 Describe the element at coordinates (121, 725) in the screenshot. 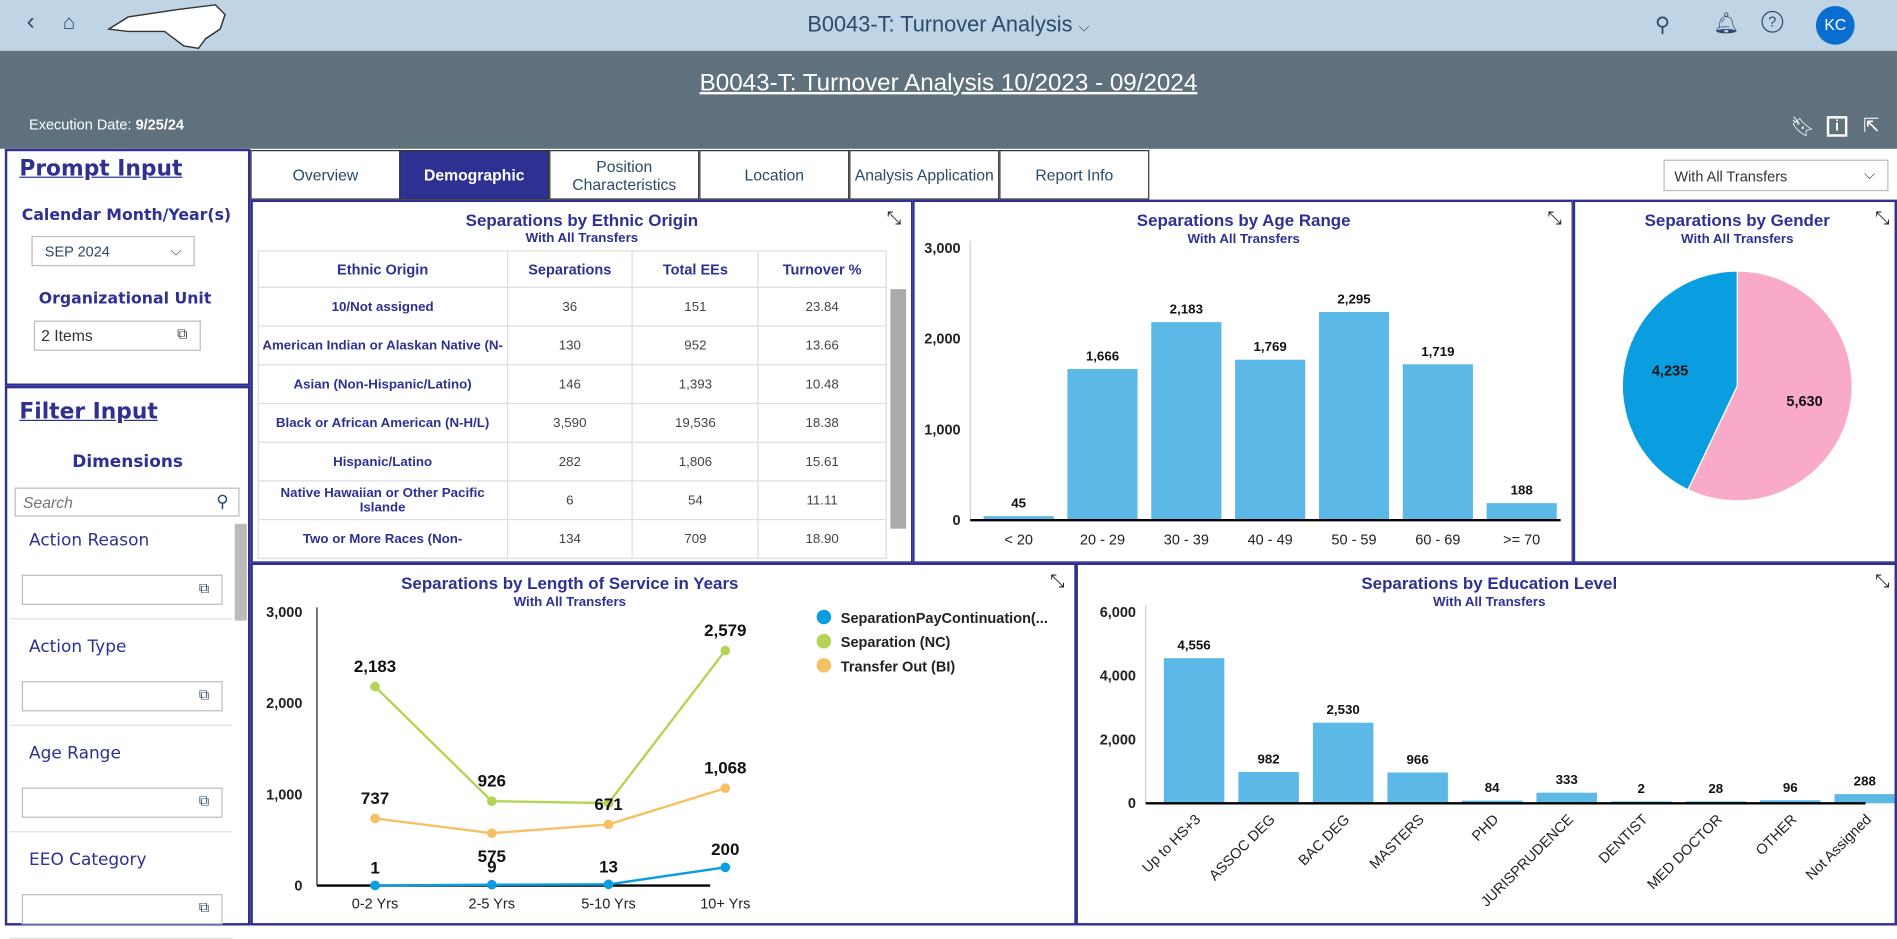

I see `divider` at that location.